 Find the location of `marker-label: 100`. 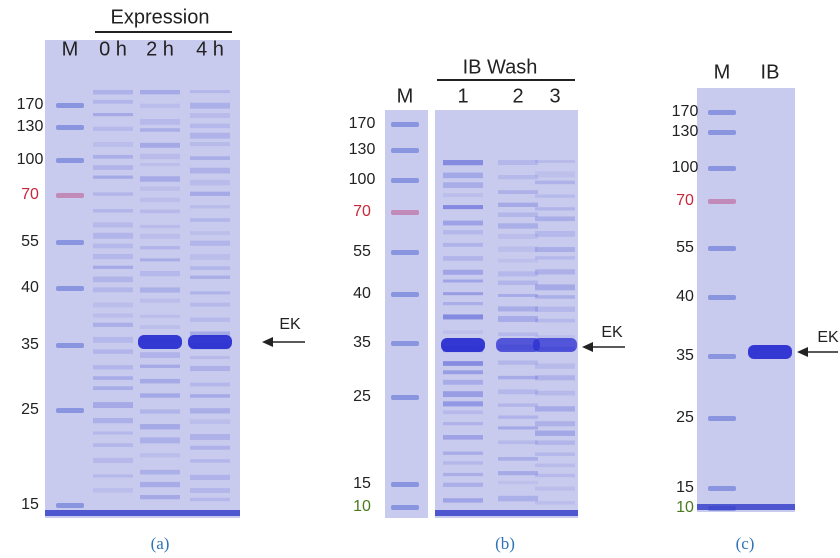

marker-label: 100 is located at coordinates (685, 167).